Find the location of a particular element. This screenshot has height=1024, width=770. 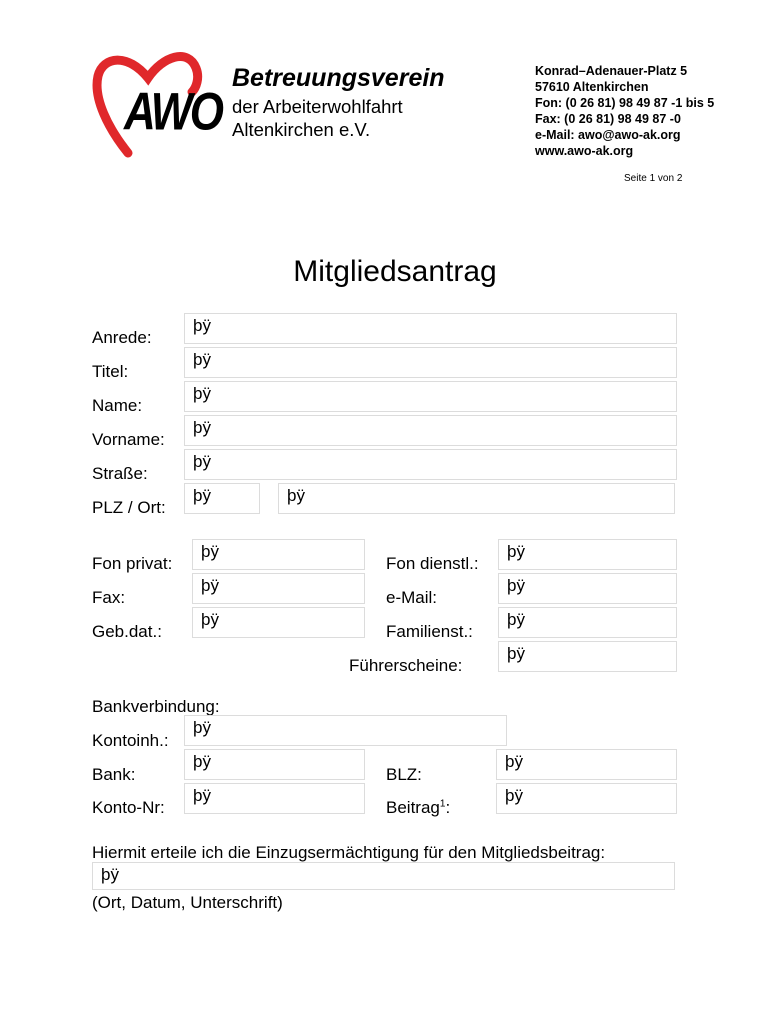

beitrag-label: Beitrag1: is located at coordinates (418, 807).